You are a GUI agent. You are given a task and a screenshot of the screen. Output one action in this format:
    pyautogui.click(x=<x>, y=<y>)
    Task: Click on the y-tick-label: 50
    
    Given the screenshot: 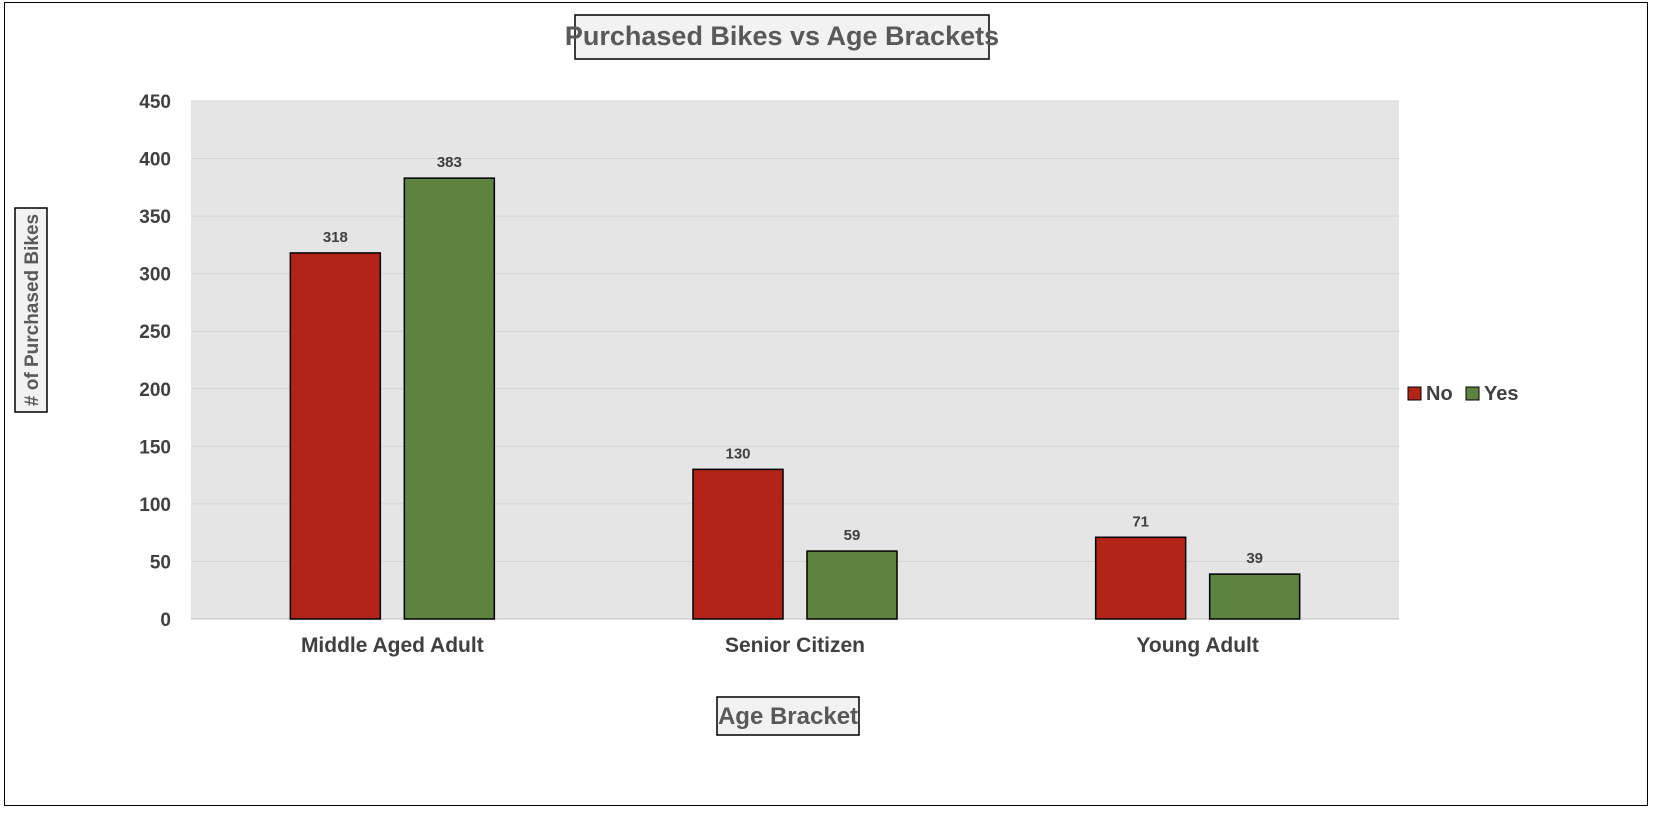 What is the action you would take?
    pyautogui.click(x=160, y=562)
    